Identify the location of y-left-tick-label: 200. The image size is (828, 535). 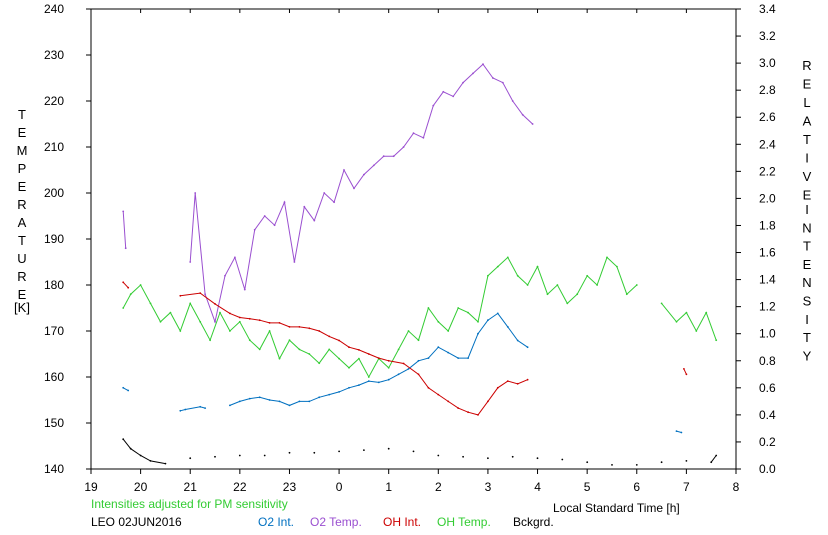
(54, 193).